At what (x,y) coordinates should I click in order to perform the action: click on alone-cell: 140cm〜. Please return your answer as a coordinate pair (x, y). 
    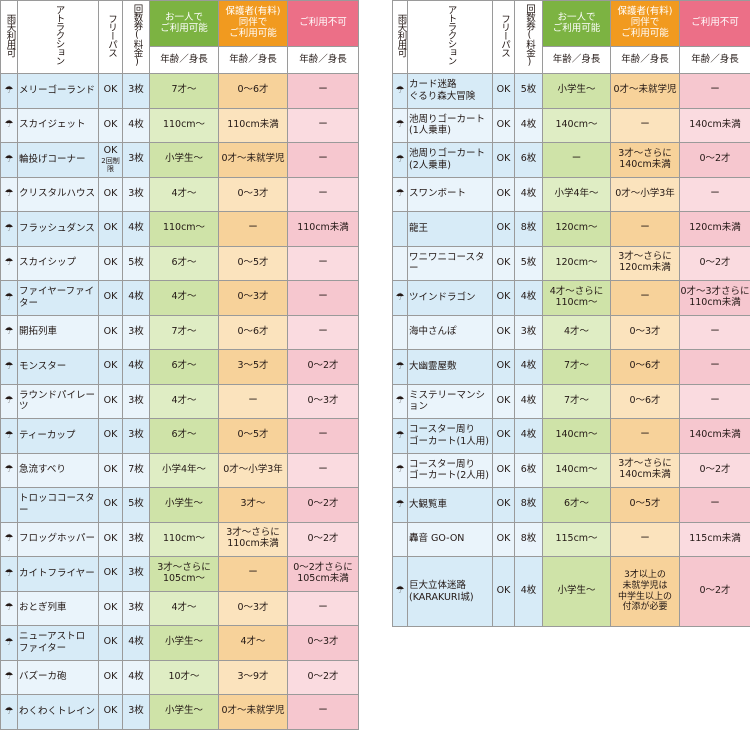
    Looking at the image, I should click on (576, 436).